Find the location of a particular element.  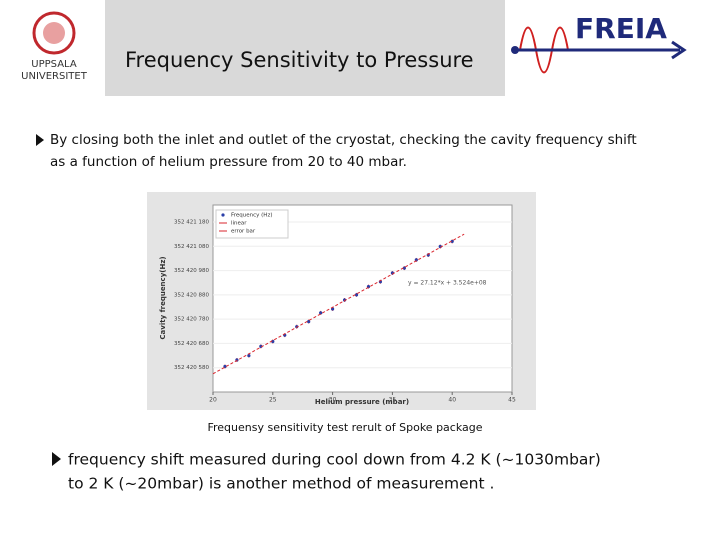

legend-label: error bar is located at coordinates (243, 232).